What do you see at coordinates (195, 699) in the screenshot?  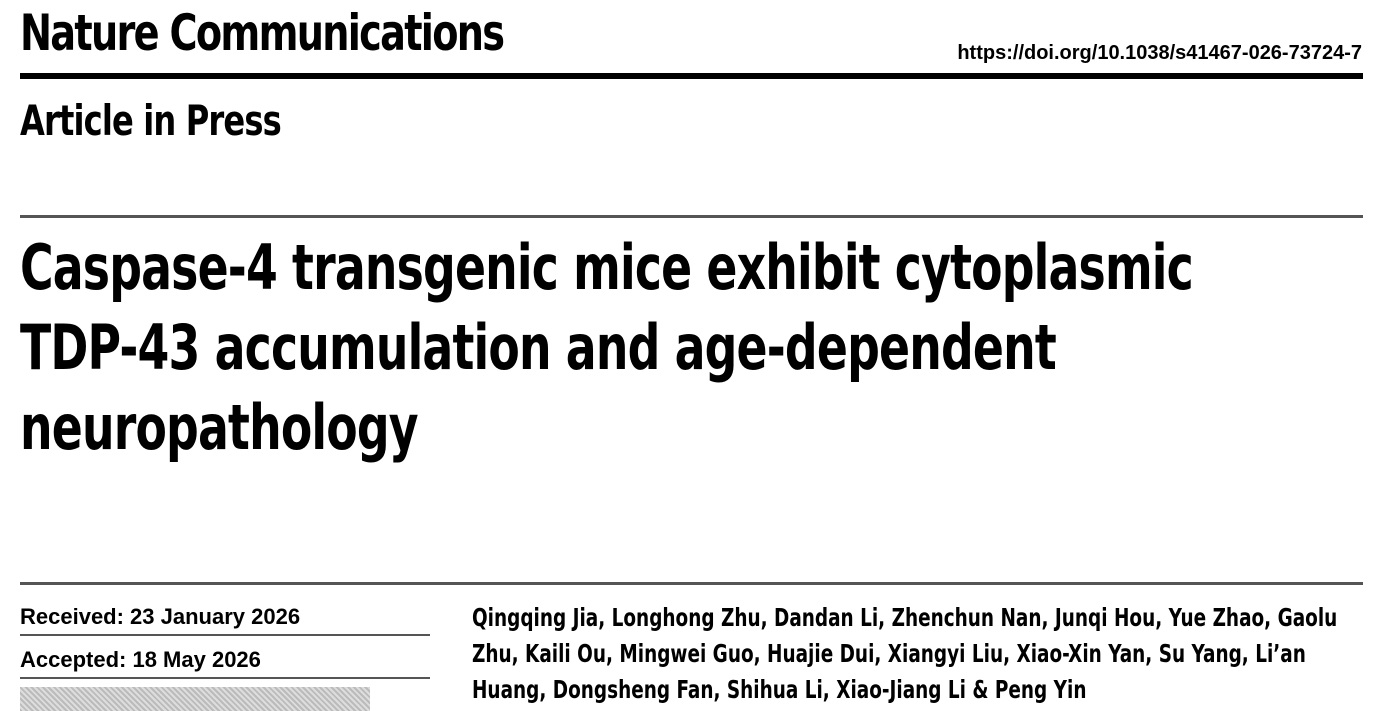 I see `redacted-block` at bounding box center [195, 699].